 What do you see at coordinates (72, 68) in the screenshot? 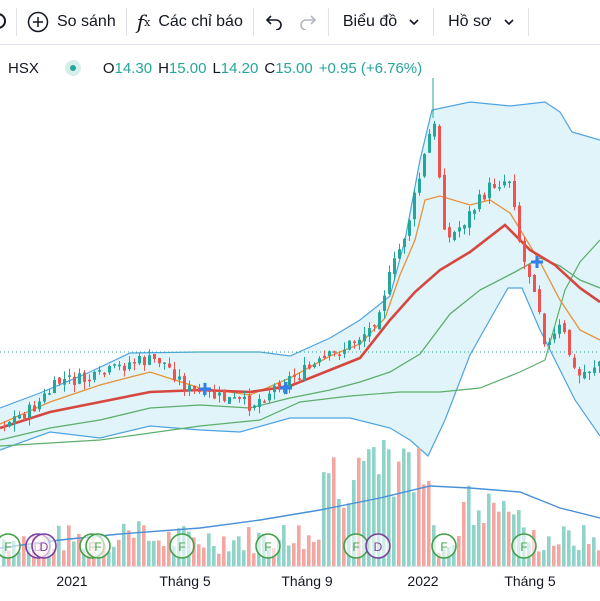
I see `live-status-dot` at bounding box center [72, 68].